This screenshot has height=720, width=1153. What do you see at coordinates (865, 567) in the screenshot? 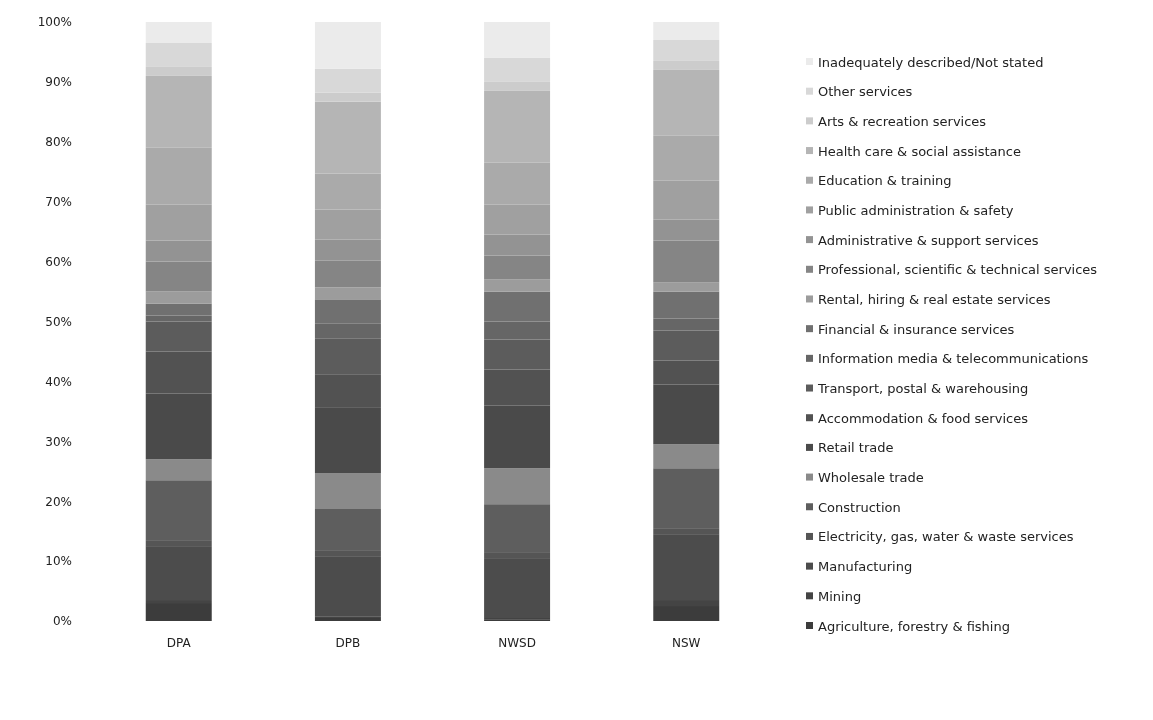
I see `legend-label: Manufacturing` at bounding box center [865, 567].